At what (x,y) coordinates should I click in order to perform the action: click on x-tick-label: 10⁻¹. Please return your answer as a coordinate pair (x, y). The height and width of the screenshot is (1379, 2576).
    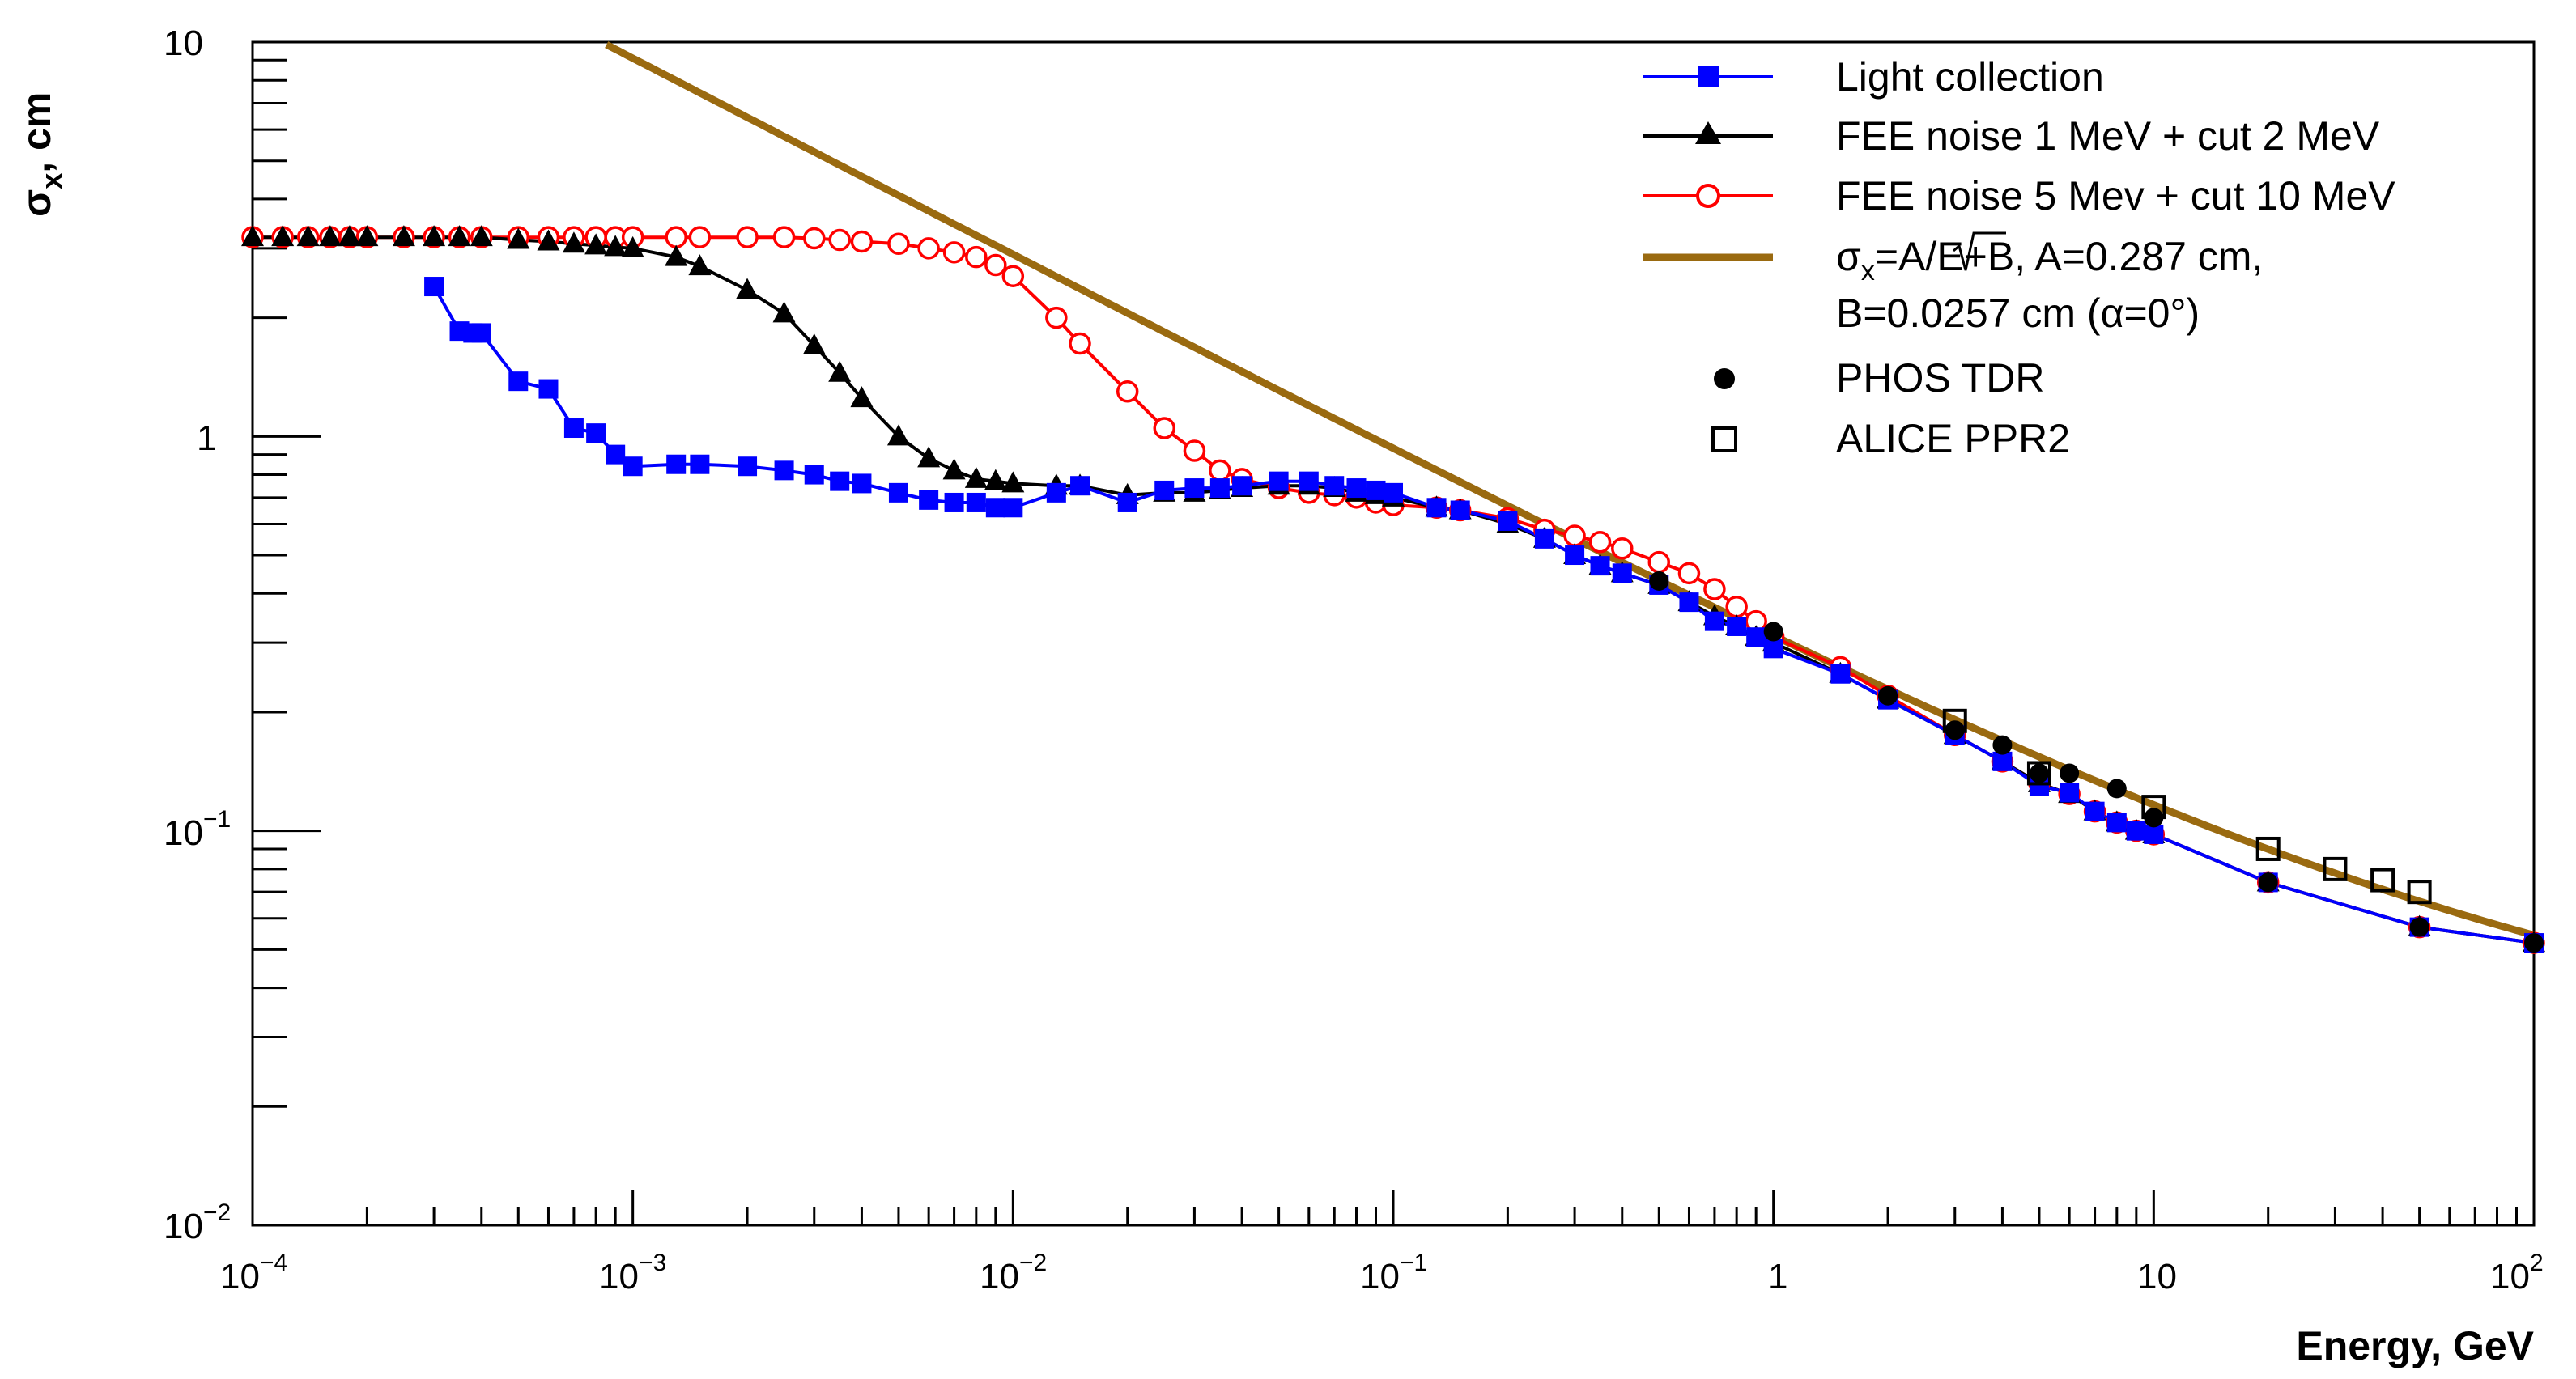
    Looking at the image, I should click on (1393, 1273).